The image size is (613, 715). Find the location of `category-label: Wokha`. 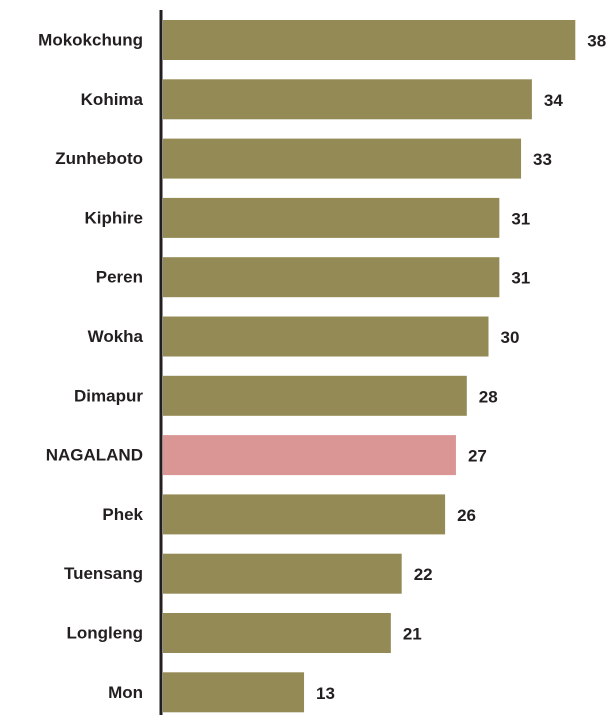

category-label: Wokha is located at coordinates (116, 336).